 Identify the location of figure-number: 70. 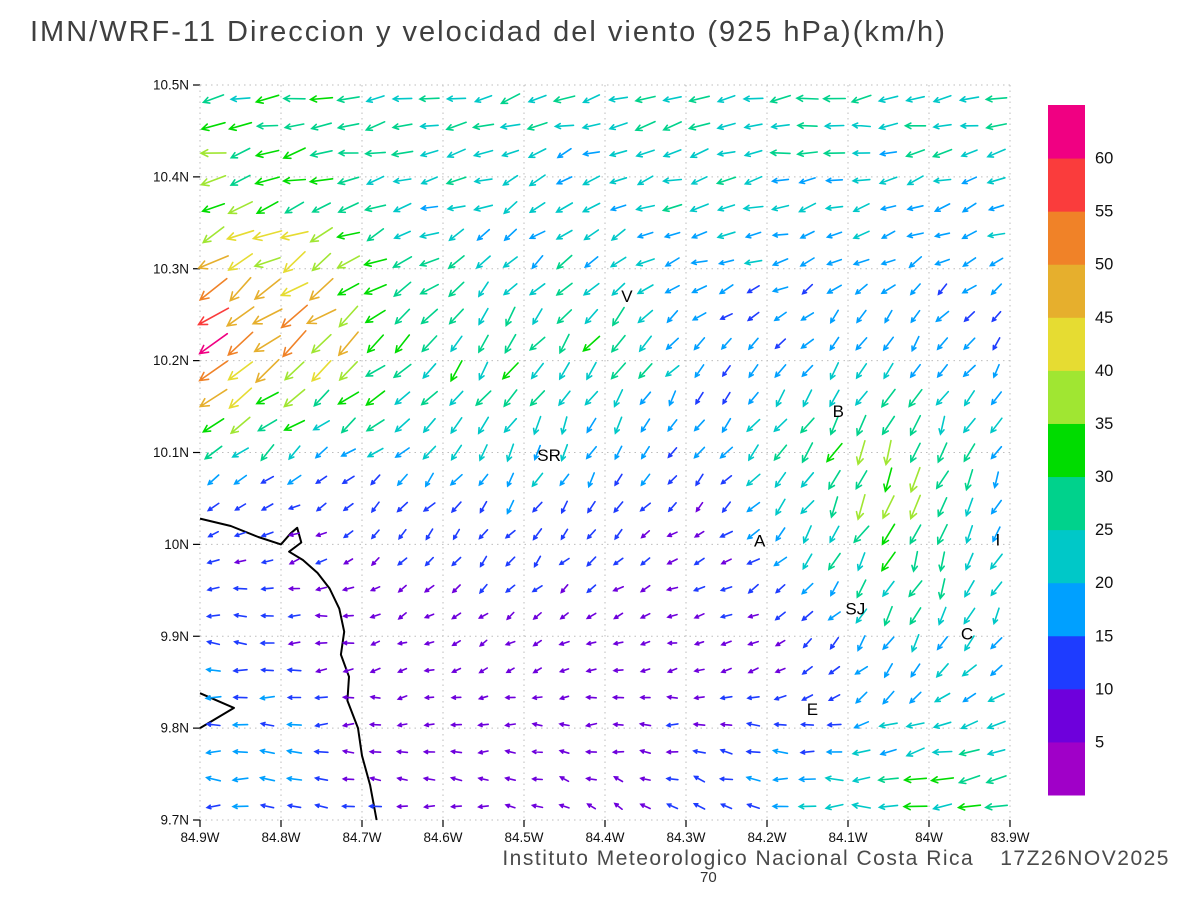
(708, 877).